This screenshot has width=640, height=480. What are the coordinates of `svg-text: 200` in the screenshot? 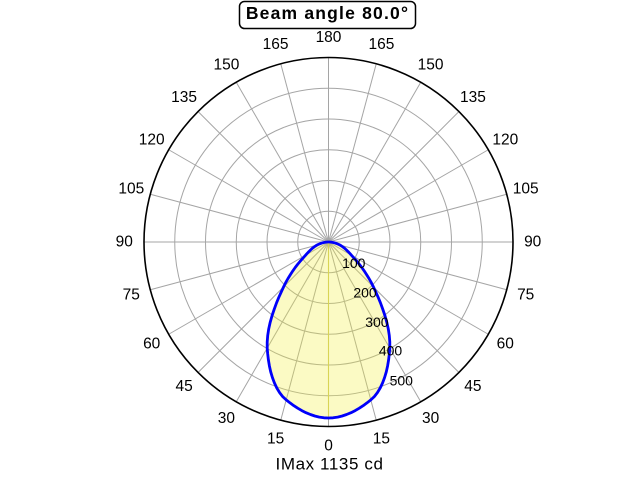 It's located at (365, 292).